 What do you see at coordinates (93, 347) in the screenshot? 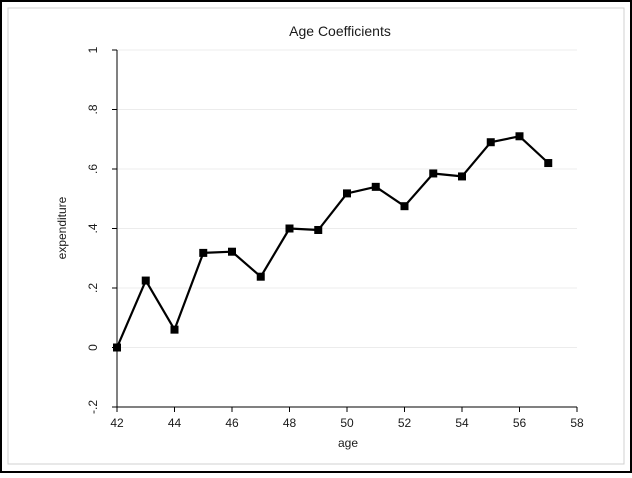
I see `y-tick-label: 0` at bounding box center [93, 347].